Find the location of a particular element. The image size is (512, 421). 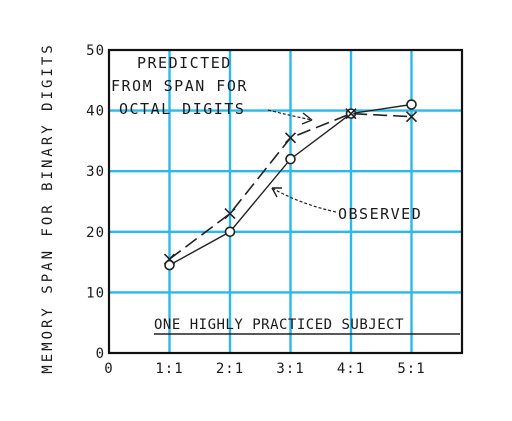

x-tick-label: 3:1 is located at coordinates (290, 369).